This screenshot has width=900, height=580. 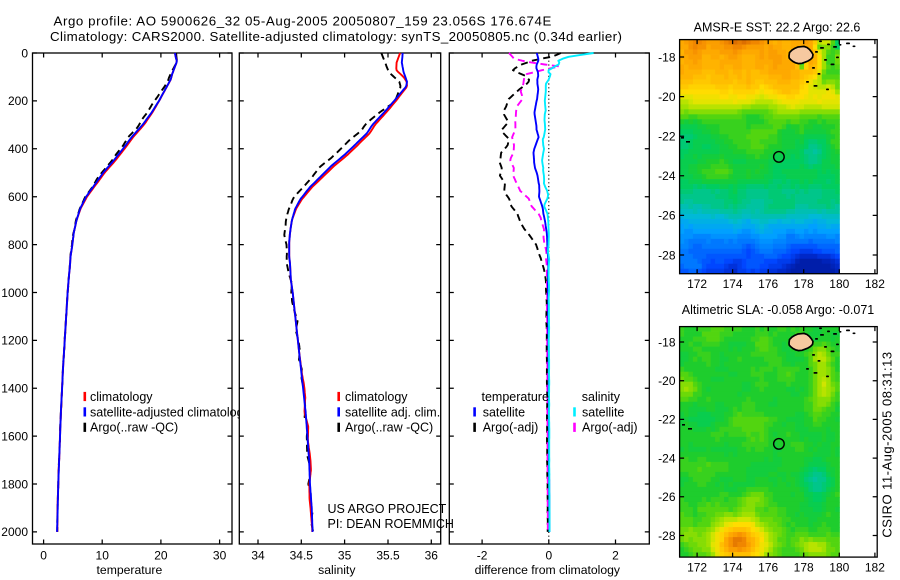 I want to click on svg-text: US ARGO PROJECT, so click(x=387, y=509).